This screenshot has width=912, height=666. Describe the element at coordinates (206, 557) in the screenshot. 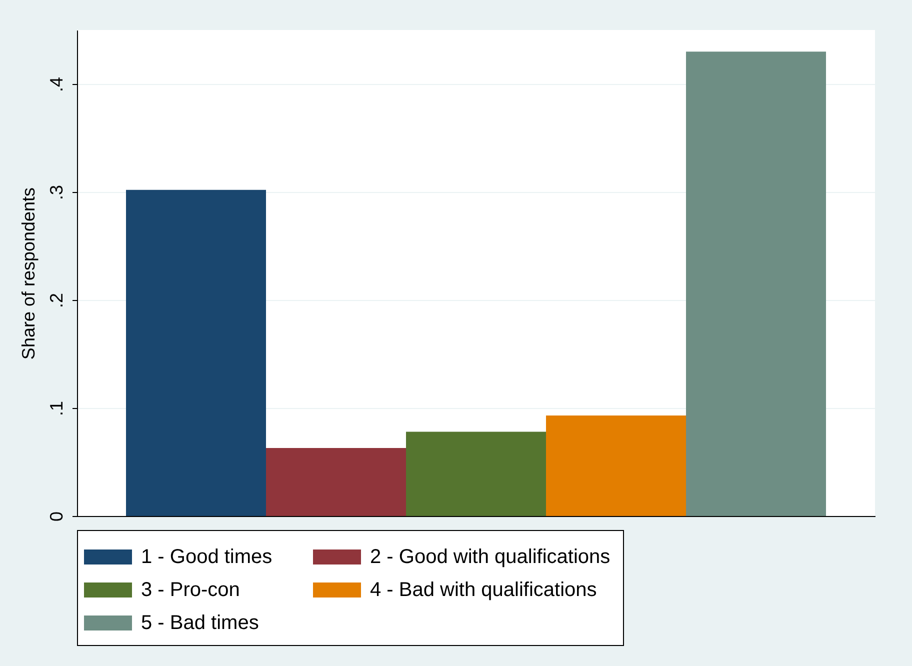

I see `legend-label: 1 - Good times` at that location.